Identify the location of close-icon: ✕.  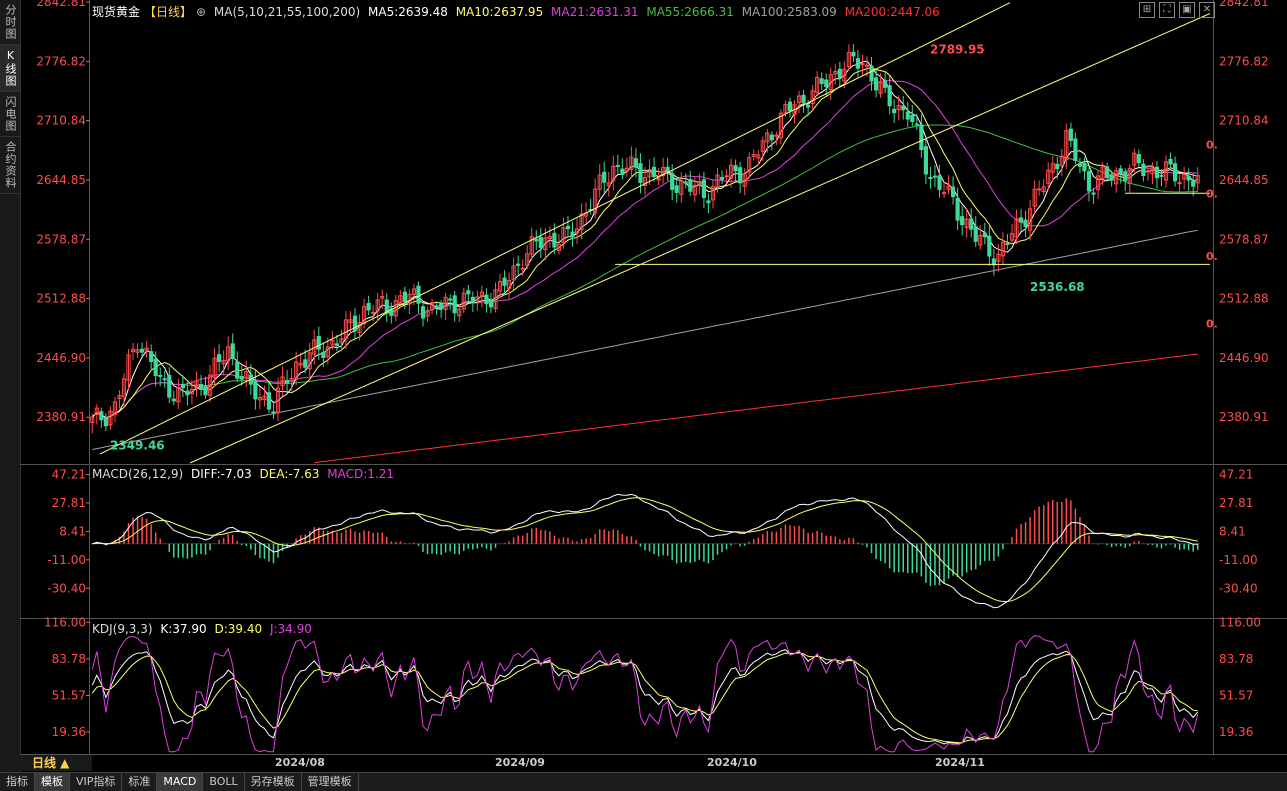
(1207, 10).